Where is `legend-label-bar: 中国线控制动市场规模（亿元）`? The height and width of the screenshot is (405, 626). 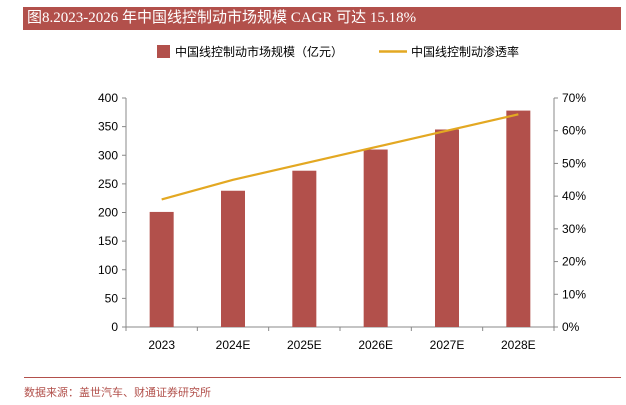
legend-label-bar: 中国线控制动市场规模（亿元） is located at coordinates (259, 51).